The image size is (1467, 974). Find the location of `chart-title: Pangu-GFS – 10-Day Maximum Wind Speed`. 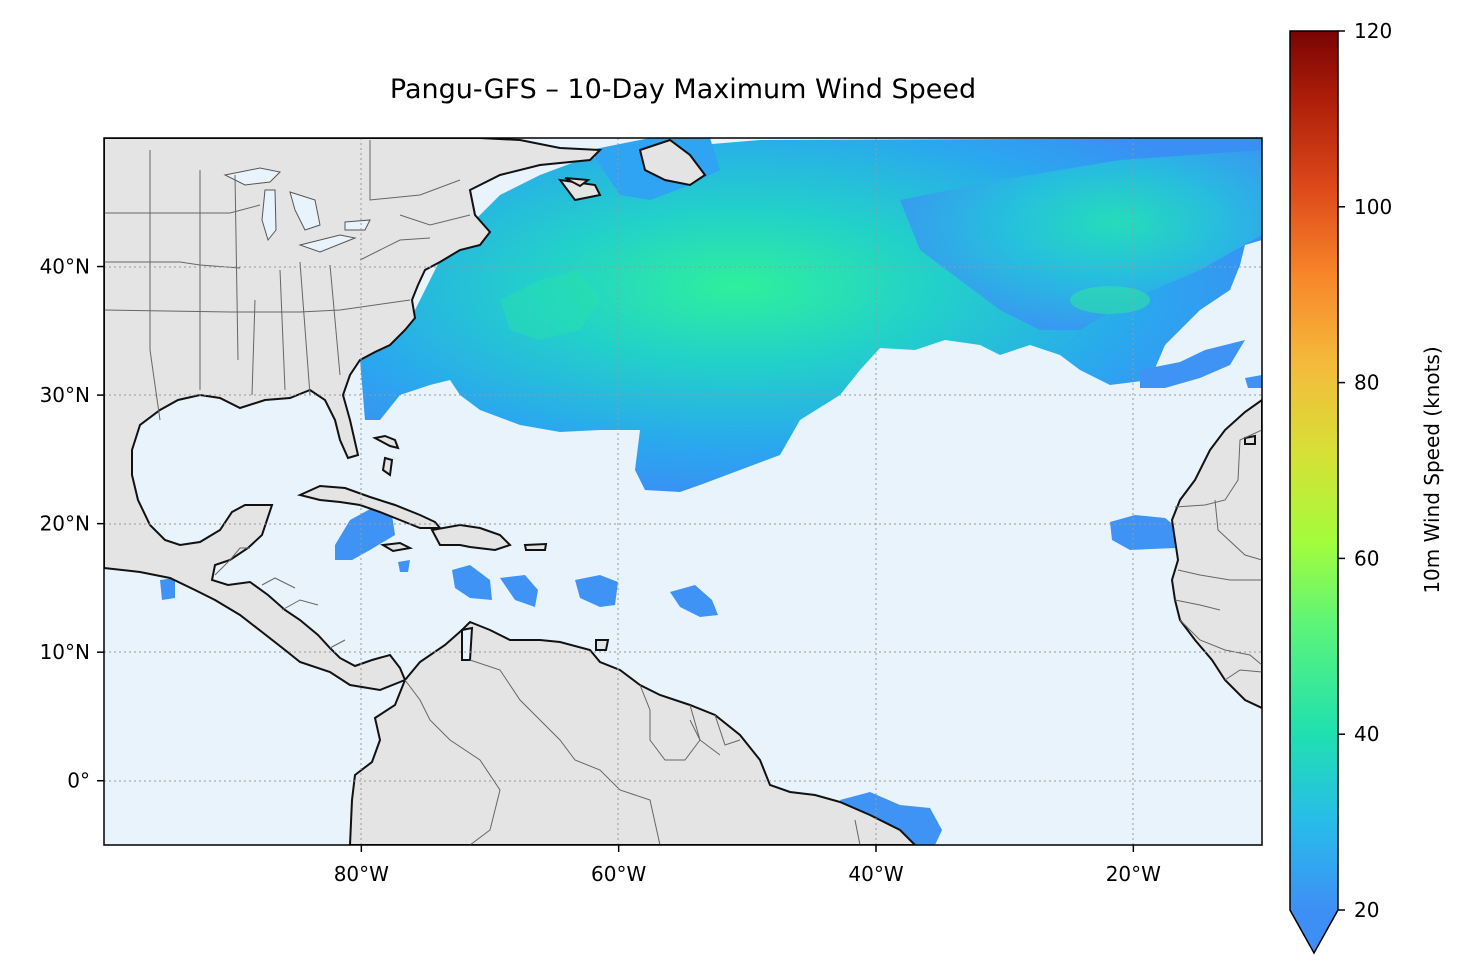

chart-title: Pangu-GFS – 10-Day Maximum Wind Speed is located at coordinates (683, 89).